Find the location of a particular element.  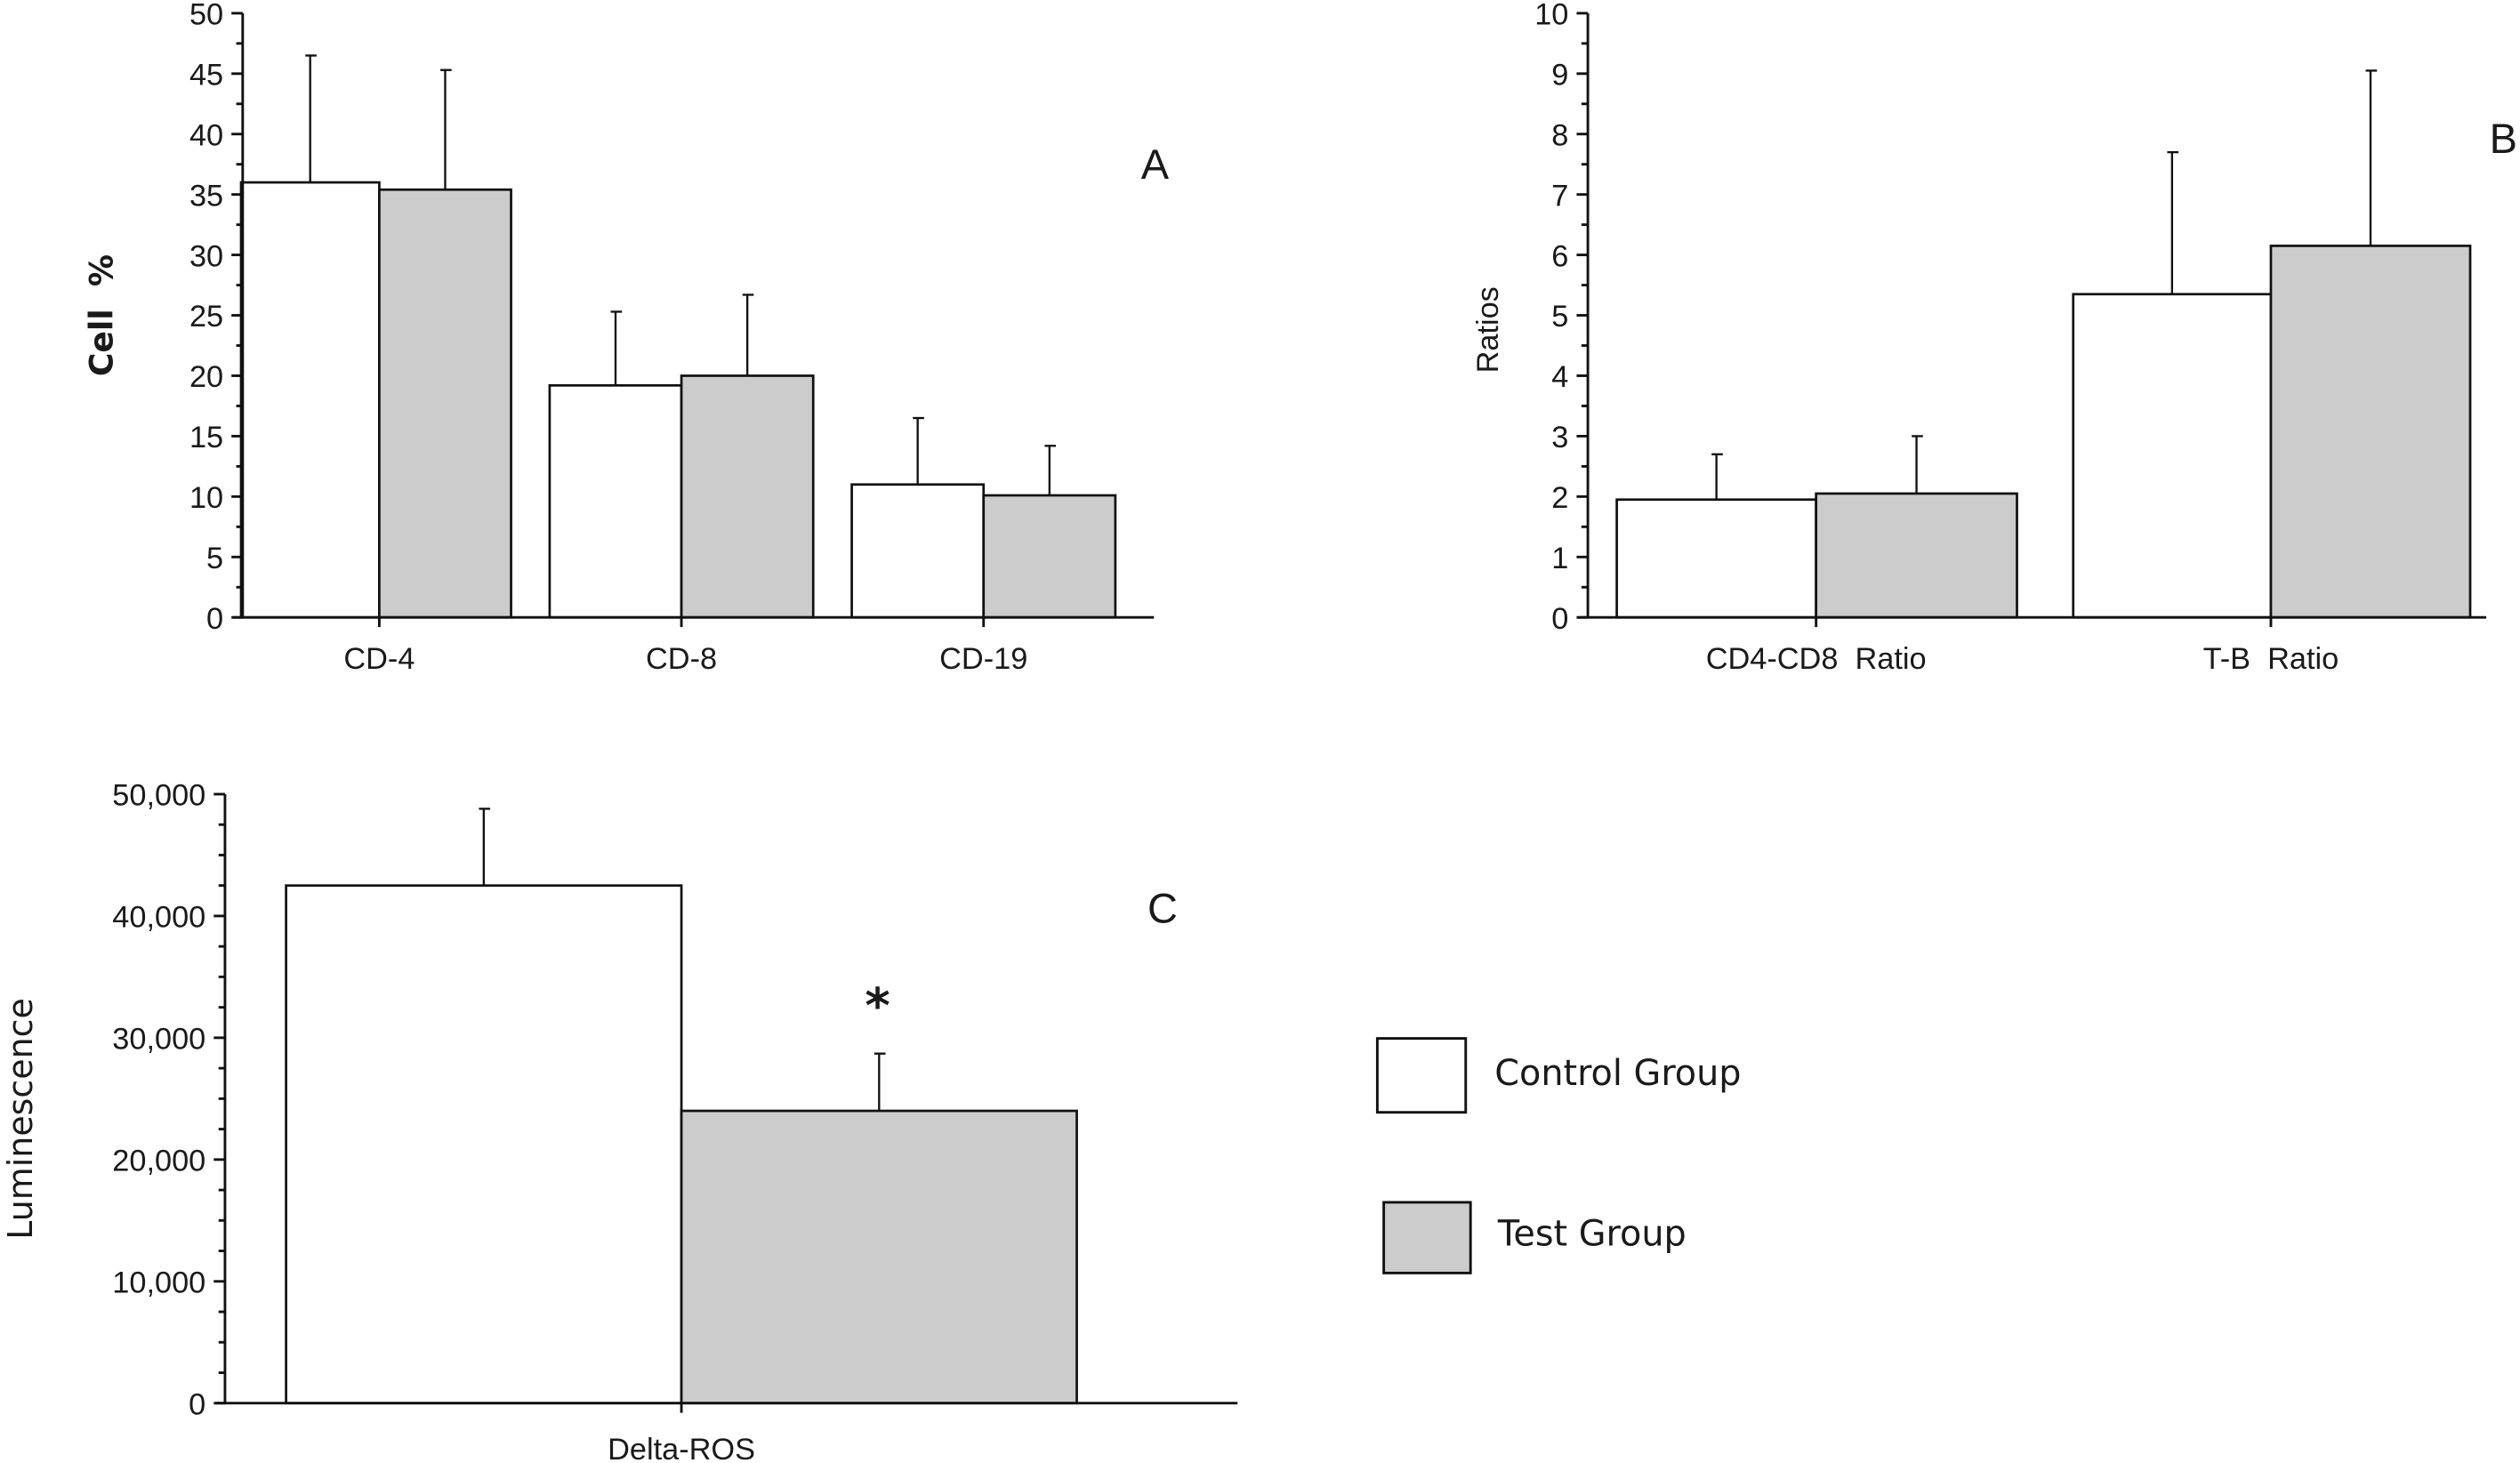

y-tick-label: 7 is located at coordinates (1559, 196).